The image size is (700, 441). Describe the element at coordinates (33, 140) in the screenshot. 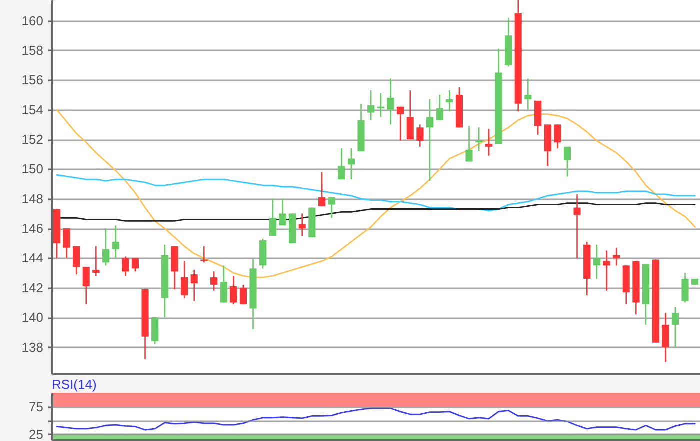

I see `y-tick-label: 152` at that location.